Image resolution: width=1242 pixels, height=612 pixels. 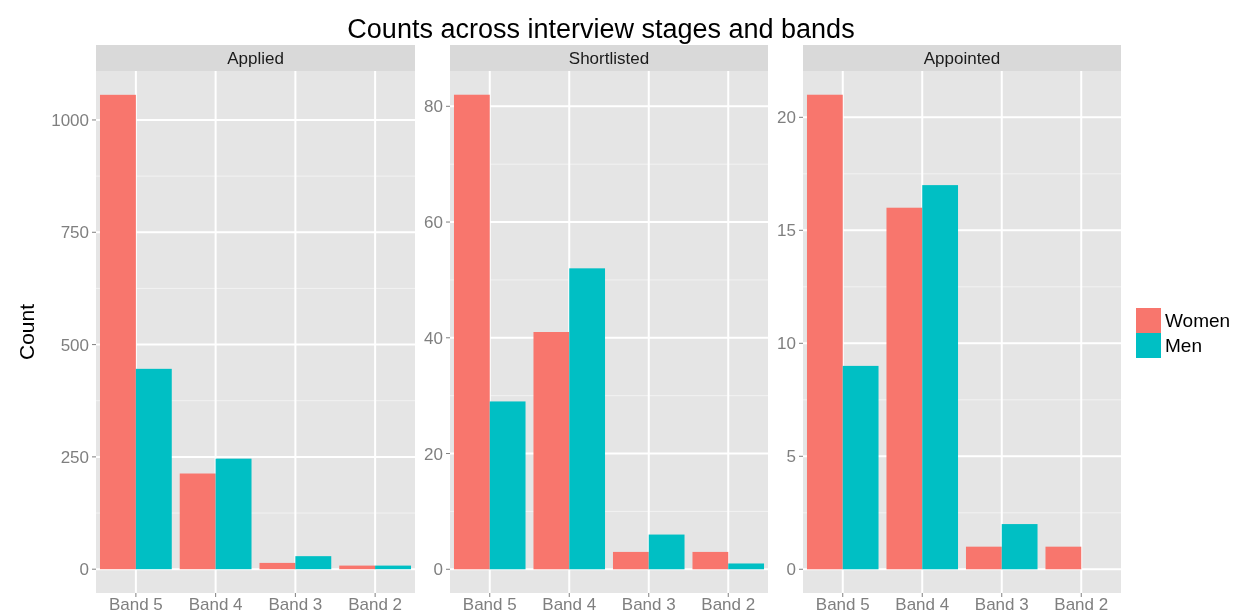 I want to click on legend-label: Women, so click(x=1198, y=320).